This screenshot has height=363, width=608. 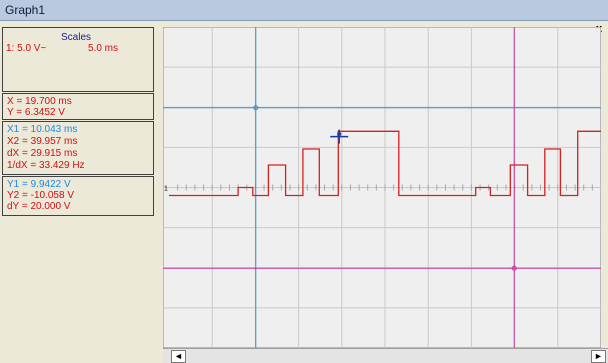 I want to click on scales-channel: 1: 5.0 V~, so click(x=26, y=48).